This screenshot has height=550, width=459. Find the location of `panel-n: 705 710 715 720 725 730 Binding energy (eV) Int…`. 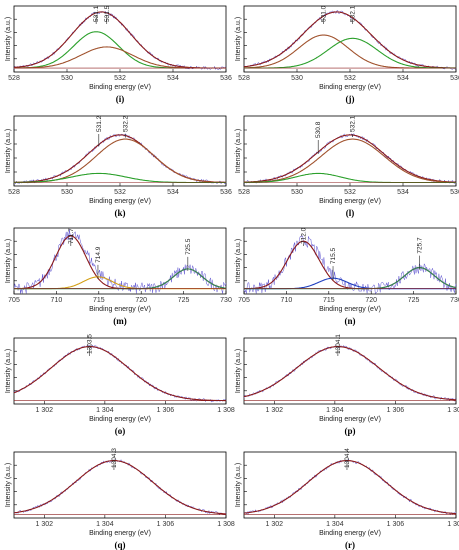

panel-n: 705 710 715 720 725 730 Binding energy (eV) Int… is located at coordinates (347, 276).